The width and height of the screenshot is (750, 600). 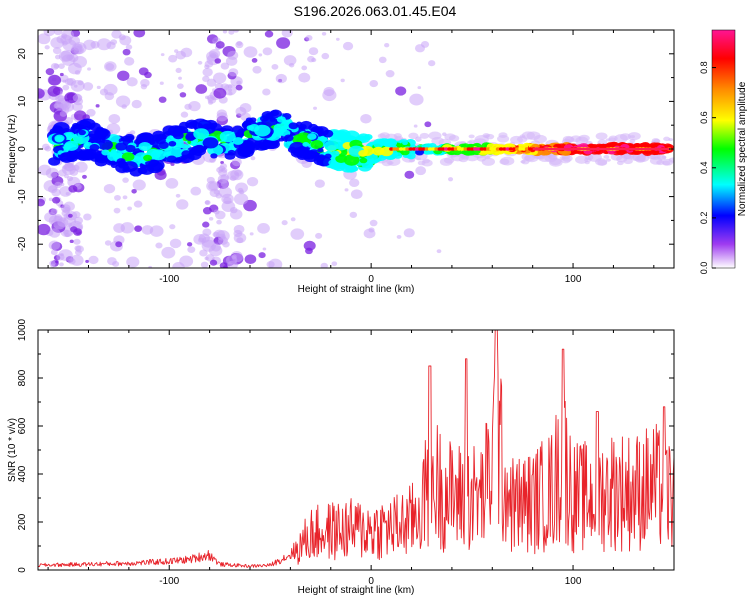 I want to click on snr-ytick-label: 600, so click(x=22, y=425).